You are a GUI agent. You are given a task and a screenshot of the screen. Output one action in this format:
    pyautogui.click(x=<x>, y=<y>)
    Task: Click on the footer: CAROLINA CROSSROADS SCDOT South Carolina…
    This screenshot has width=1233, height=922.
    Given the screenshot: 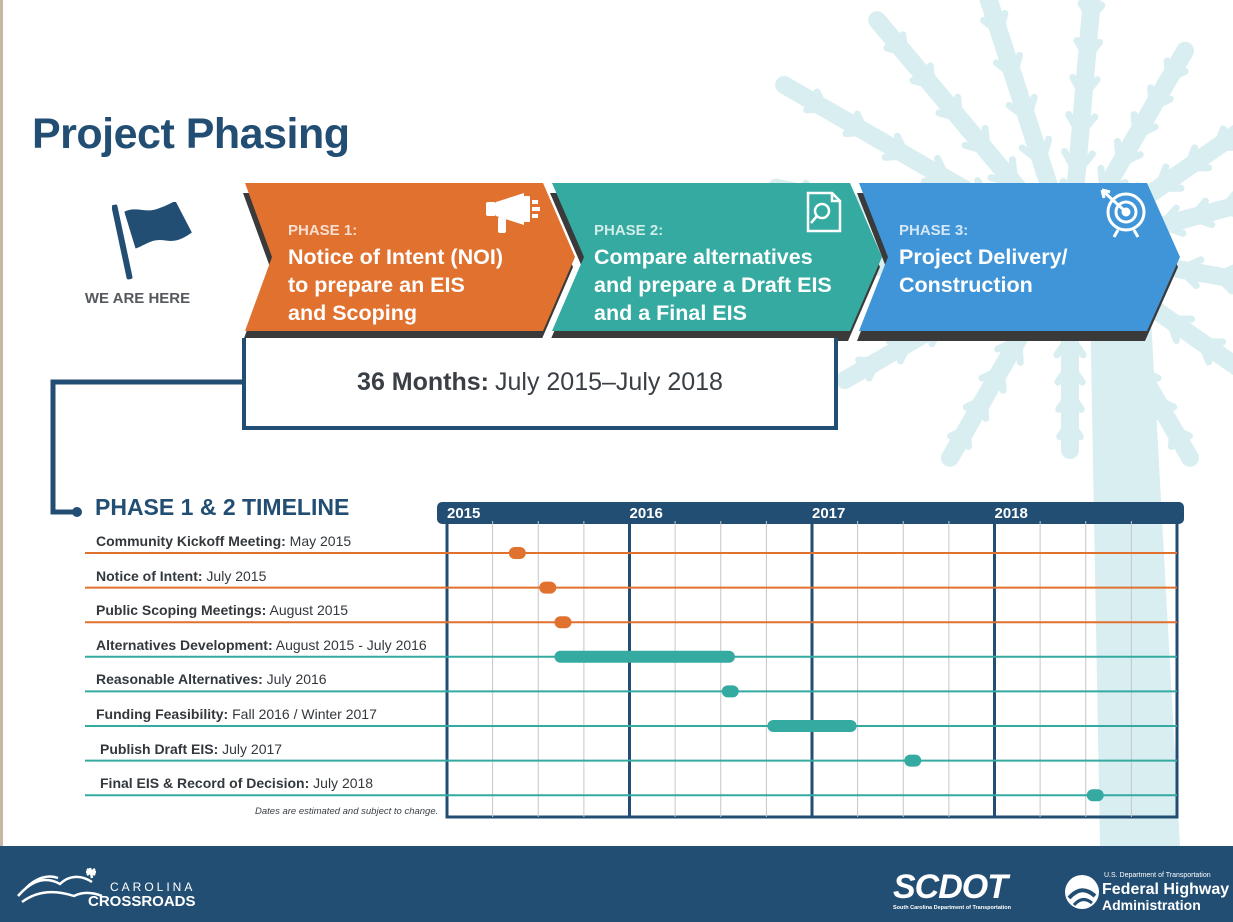 What is the action you would take?
    pyautogui.click(x=616, y=884)
    